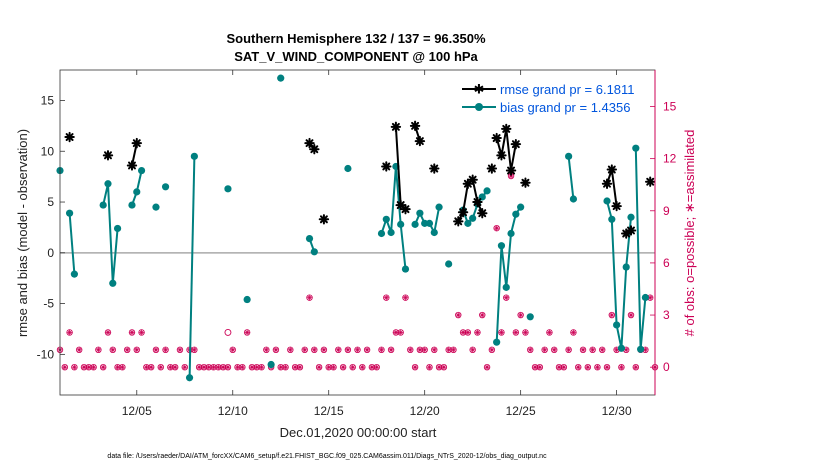 This screenshot has height=470, width=830. I want to click on x-tick-label: 12/10, so click(233, 411).